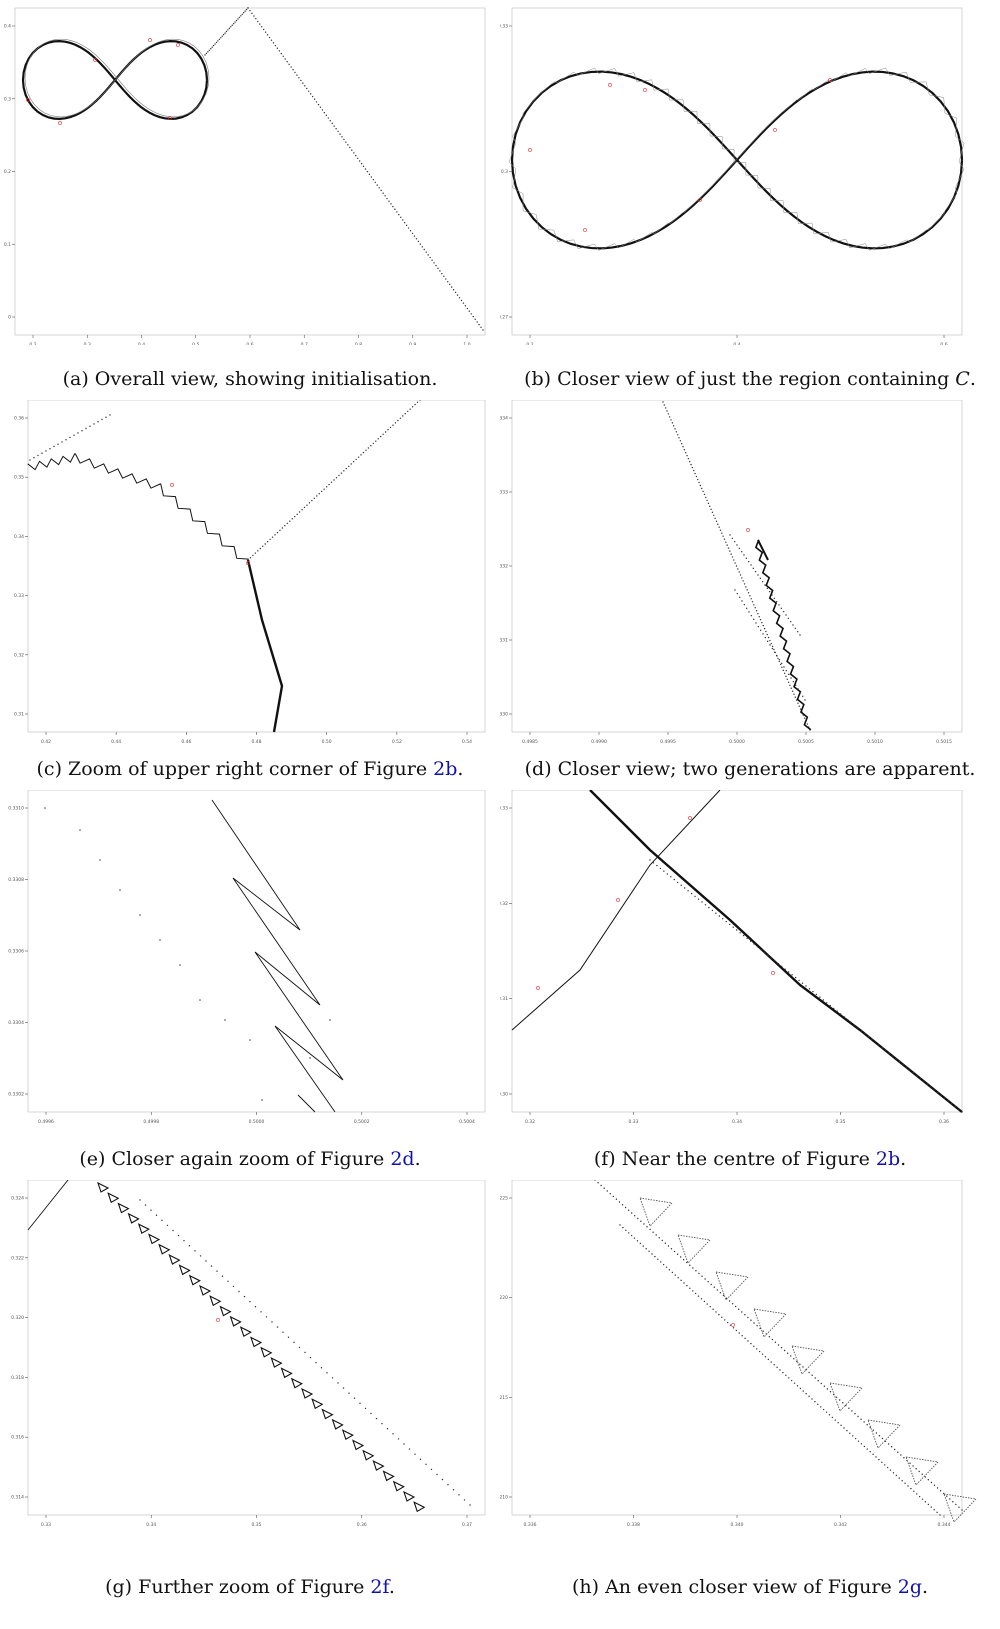  What do you see at coordinates (504, 318) in the screenshot?
I see `y-tick-label: 0.27` at bounding box center [504, 318].